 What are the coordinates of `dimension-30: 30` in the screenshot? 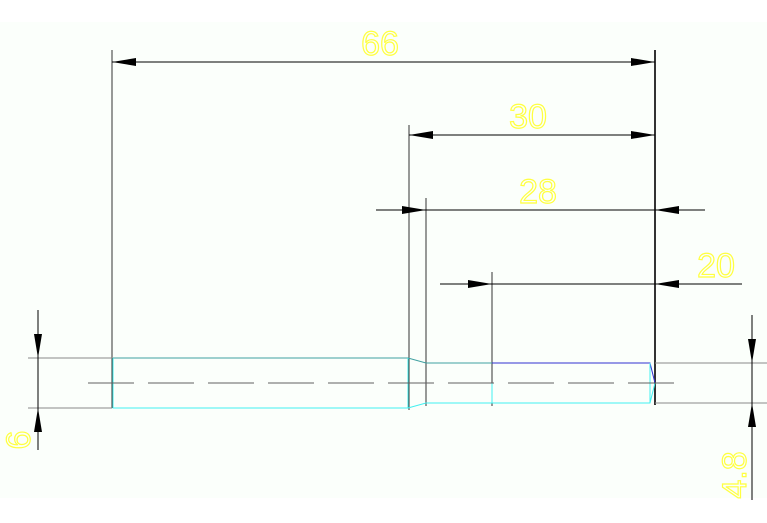 It's located at (532, 118).